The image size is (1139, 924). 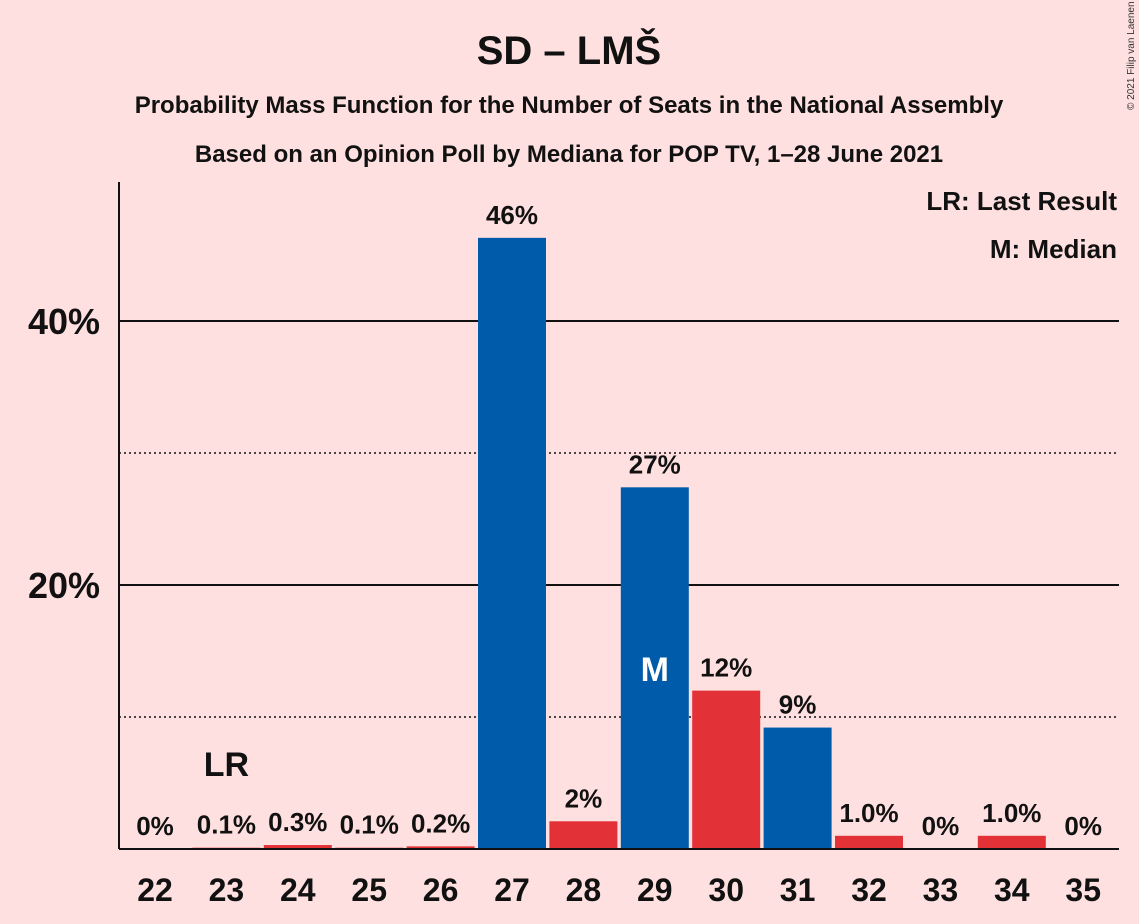 What do you see at coordinates (369, 825) in the screenshot?
I see `data-label-25: 0.1%` at bounding box center [369, 825].